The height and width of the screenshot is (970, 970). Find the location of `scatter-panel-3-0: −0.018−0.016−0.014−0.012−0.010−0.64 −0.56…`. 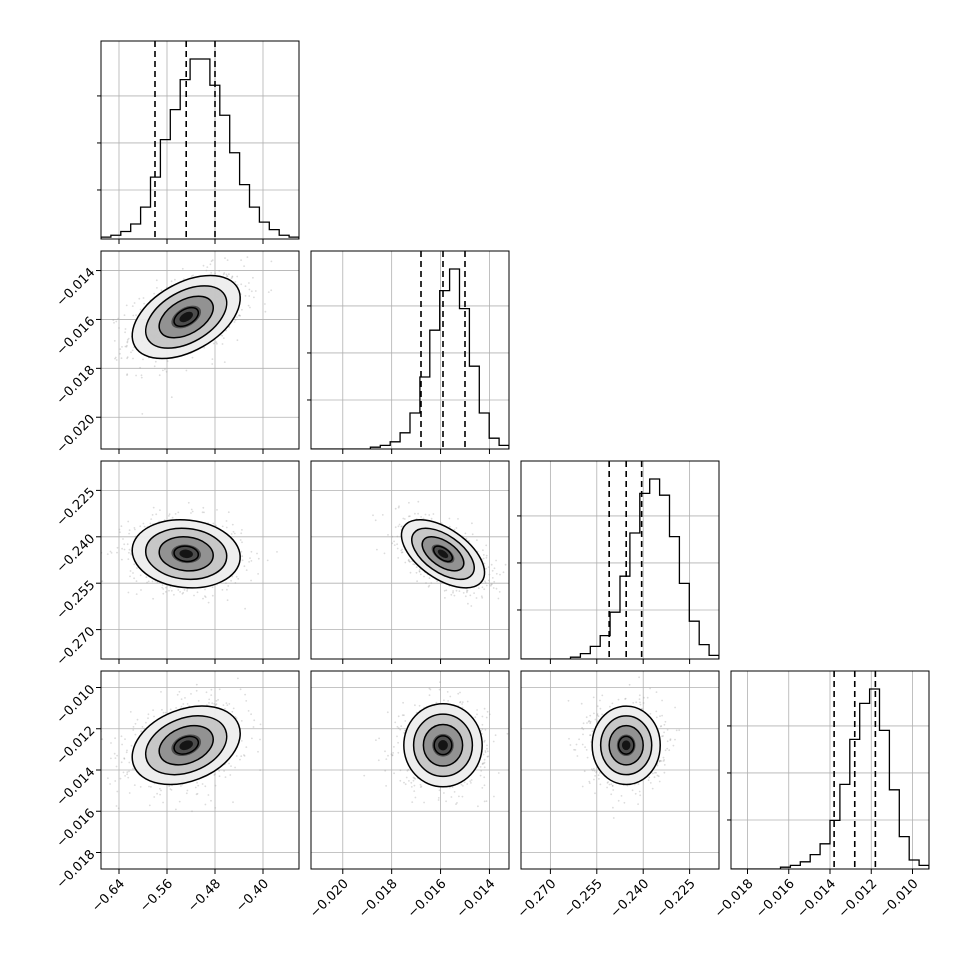

scatter-panel-3-0: −0.018−0.016−0.014−0.012−0.010−0.64 −0.56… is located at coordinates (177, 792).